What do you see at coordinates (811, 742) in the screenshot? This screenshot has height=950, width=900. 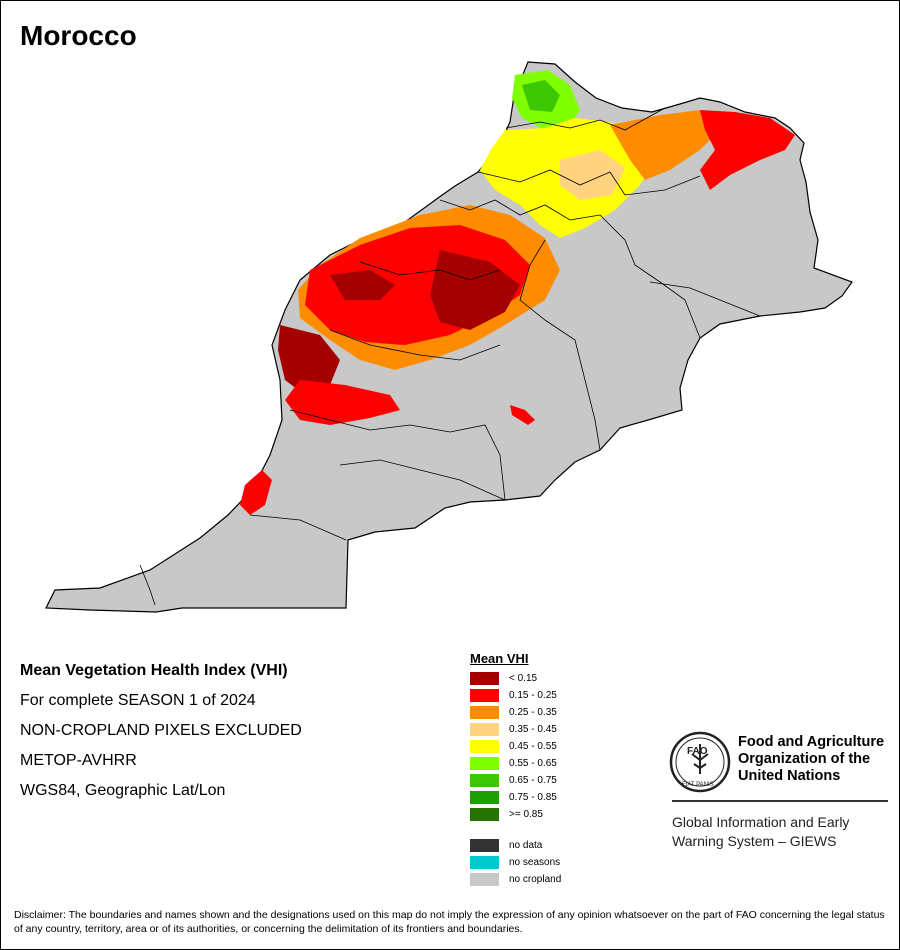 I see `org-line: Food and Agriculture` at bounding box center [811, 742].